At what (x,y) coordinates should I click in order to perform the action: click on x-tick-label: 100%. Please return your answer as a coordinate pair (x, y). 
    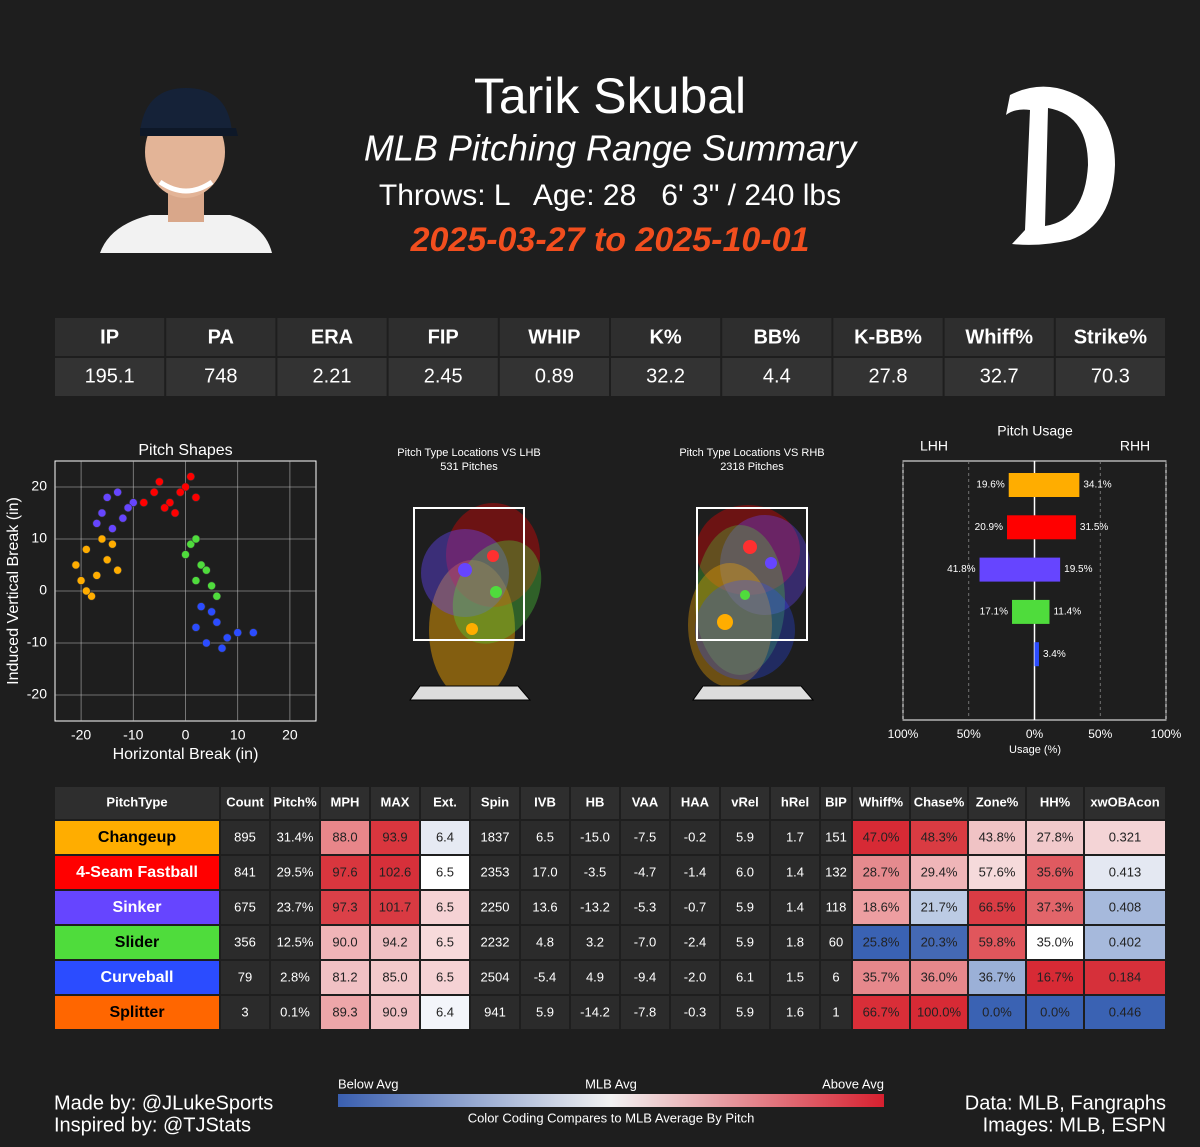
    Looking at the image, I should click on (1166, 734).